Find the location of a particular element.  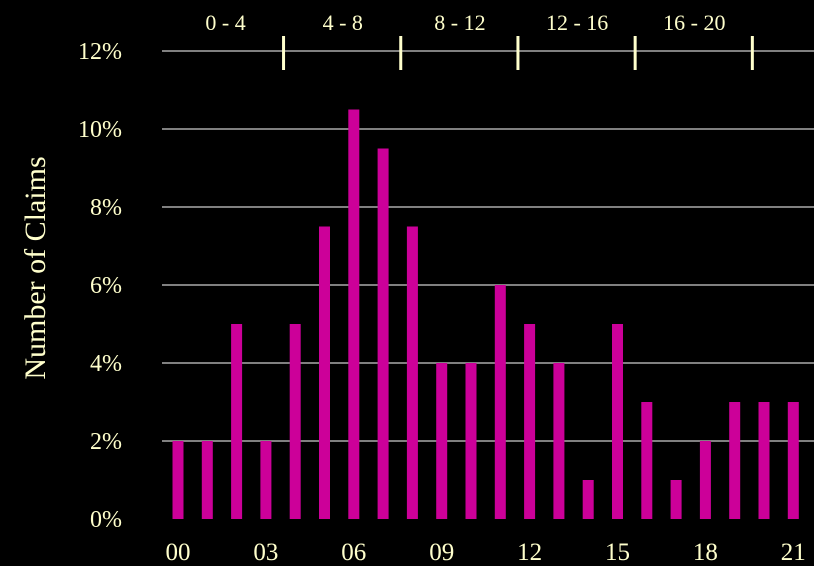

y-axis-ticks: 0% 2% 4% 6% 8% 10% 12% is located at coordinates (100, 286).